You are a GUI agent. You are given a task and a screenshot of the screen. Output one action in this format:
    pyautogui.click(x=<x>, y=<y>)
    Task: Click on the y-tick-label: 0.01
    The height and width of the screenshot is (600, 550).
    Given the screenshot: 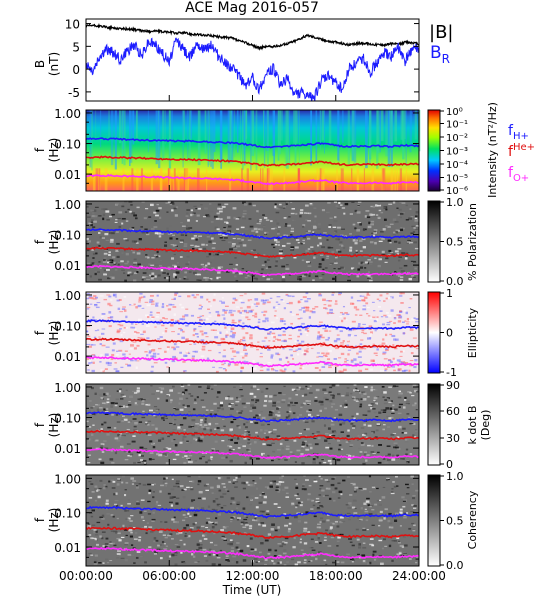 What is the action you would take?
    pyautogui.click(x=67, y=357)
    